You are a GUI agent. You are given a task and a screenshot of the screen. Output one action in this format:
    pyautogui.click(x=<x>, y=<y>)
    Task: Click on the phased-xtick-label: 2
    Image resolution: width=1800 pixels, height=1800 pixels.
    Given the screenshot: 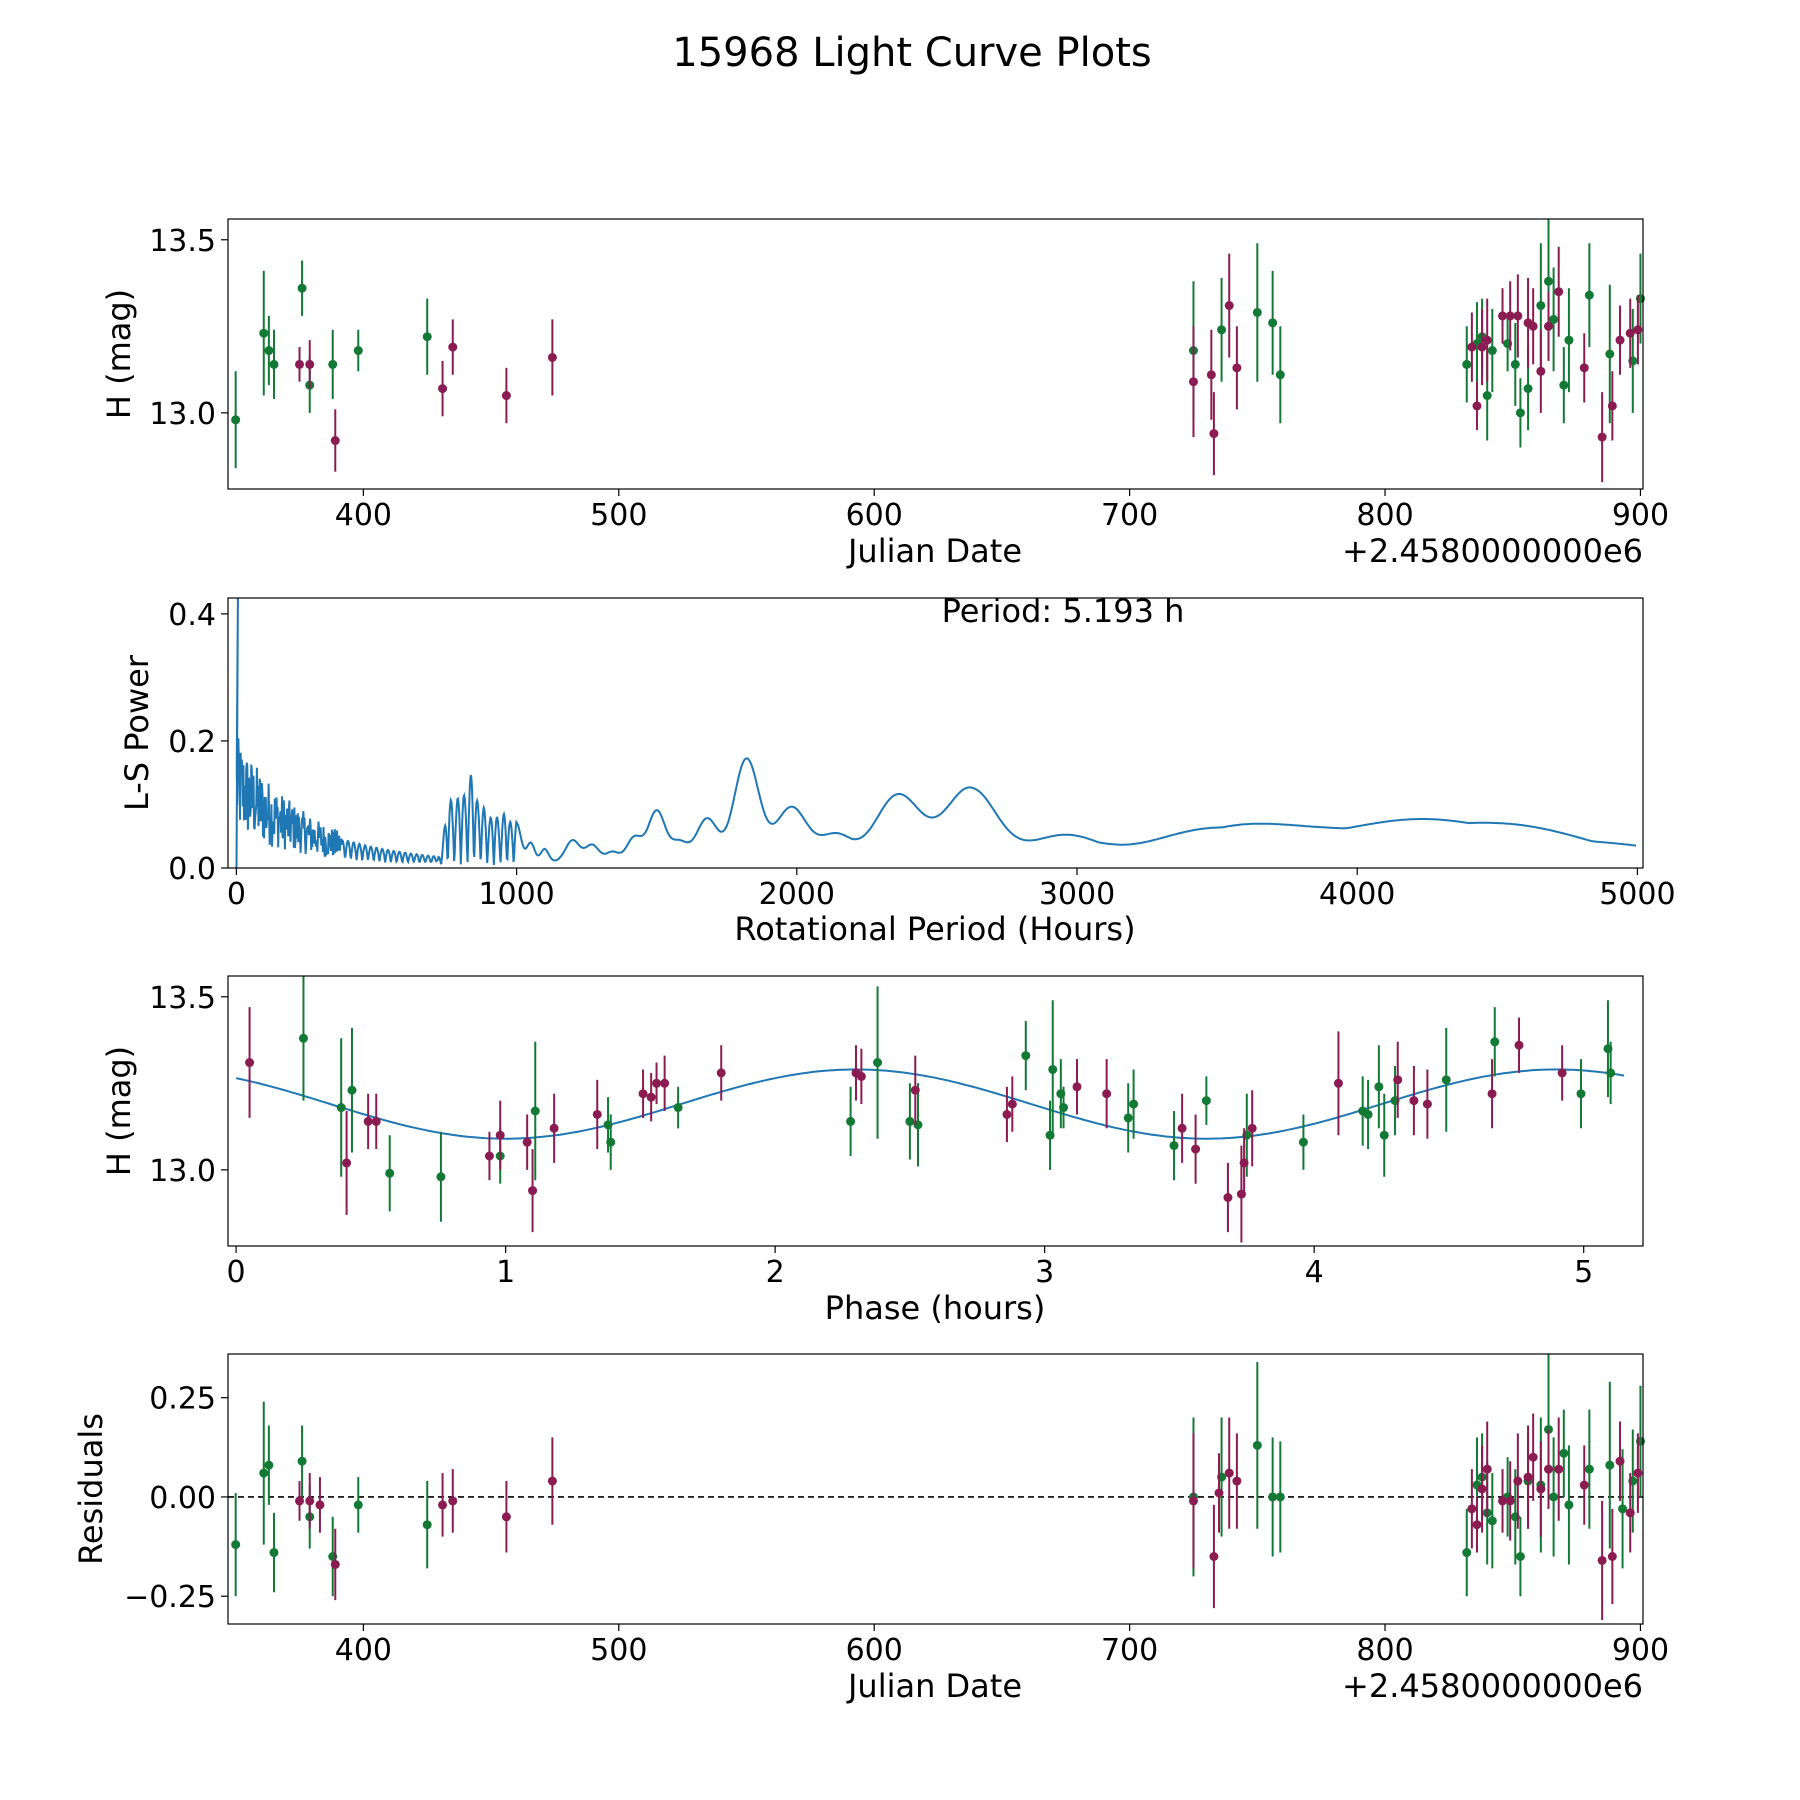 What is the action you would take?
    pyautogui.click(x=775, y=1272)
    